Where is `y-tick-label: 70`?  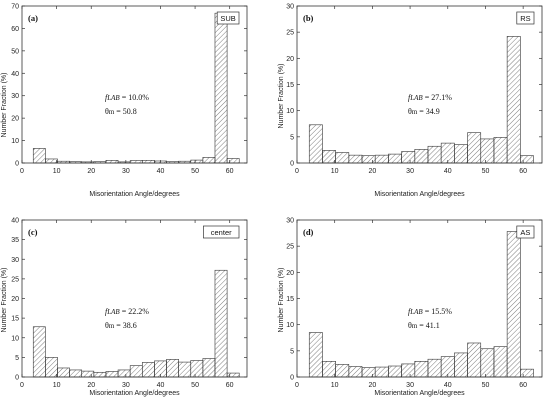 y-tick-label: 70 is located at coordinates (15, 7).